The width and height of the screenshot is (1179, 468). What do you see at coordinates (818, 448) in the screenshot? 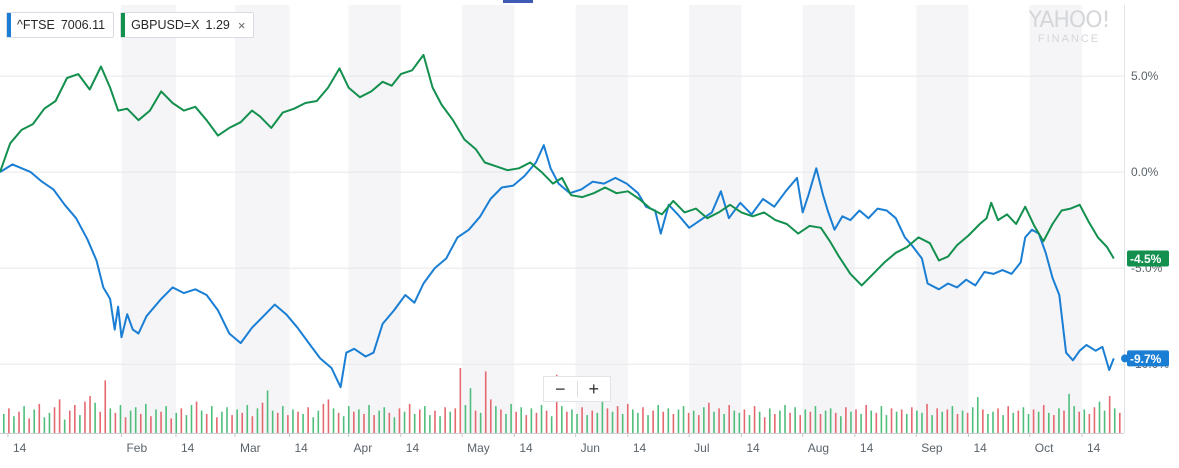
I see `x-tick-label: Aug` at bounding box center [818, 448].